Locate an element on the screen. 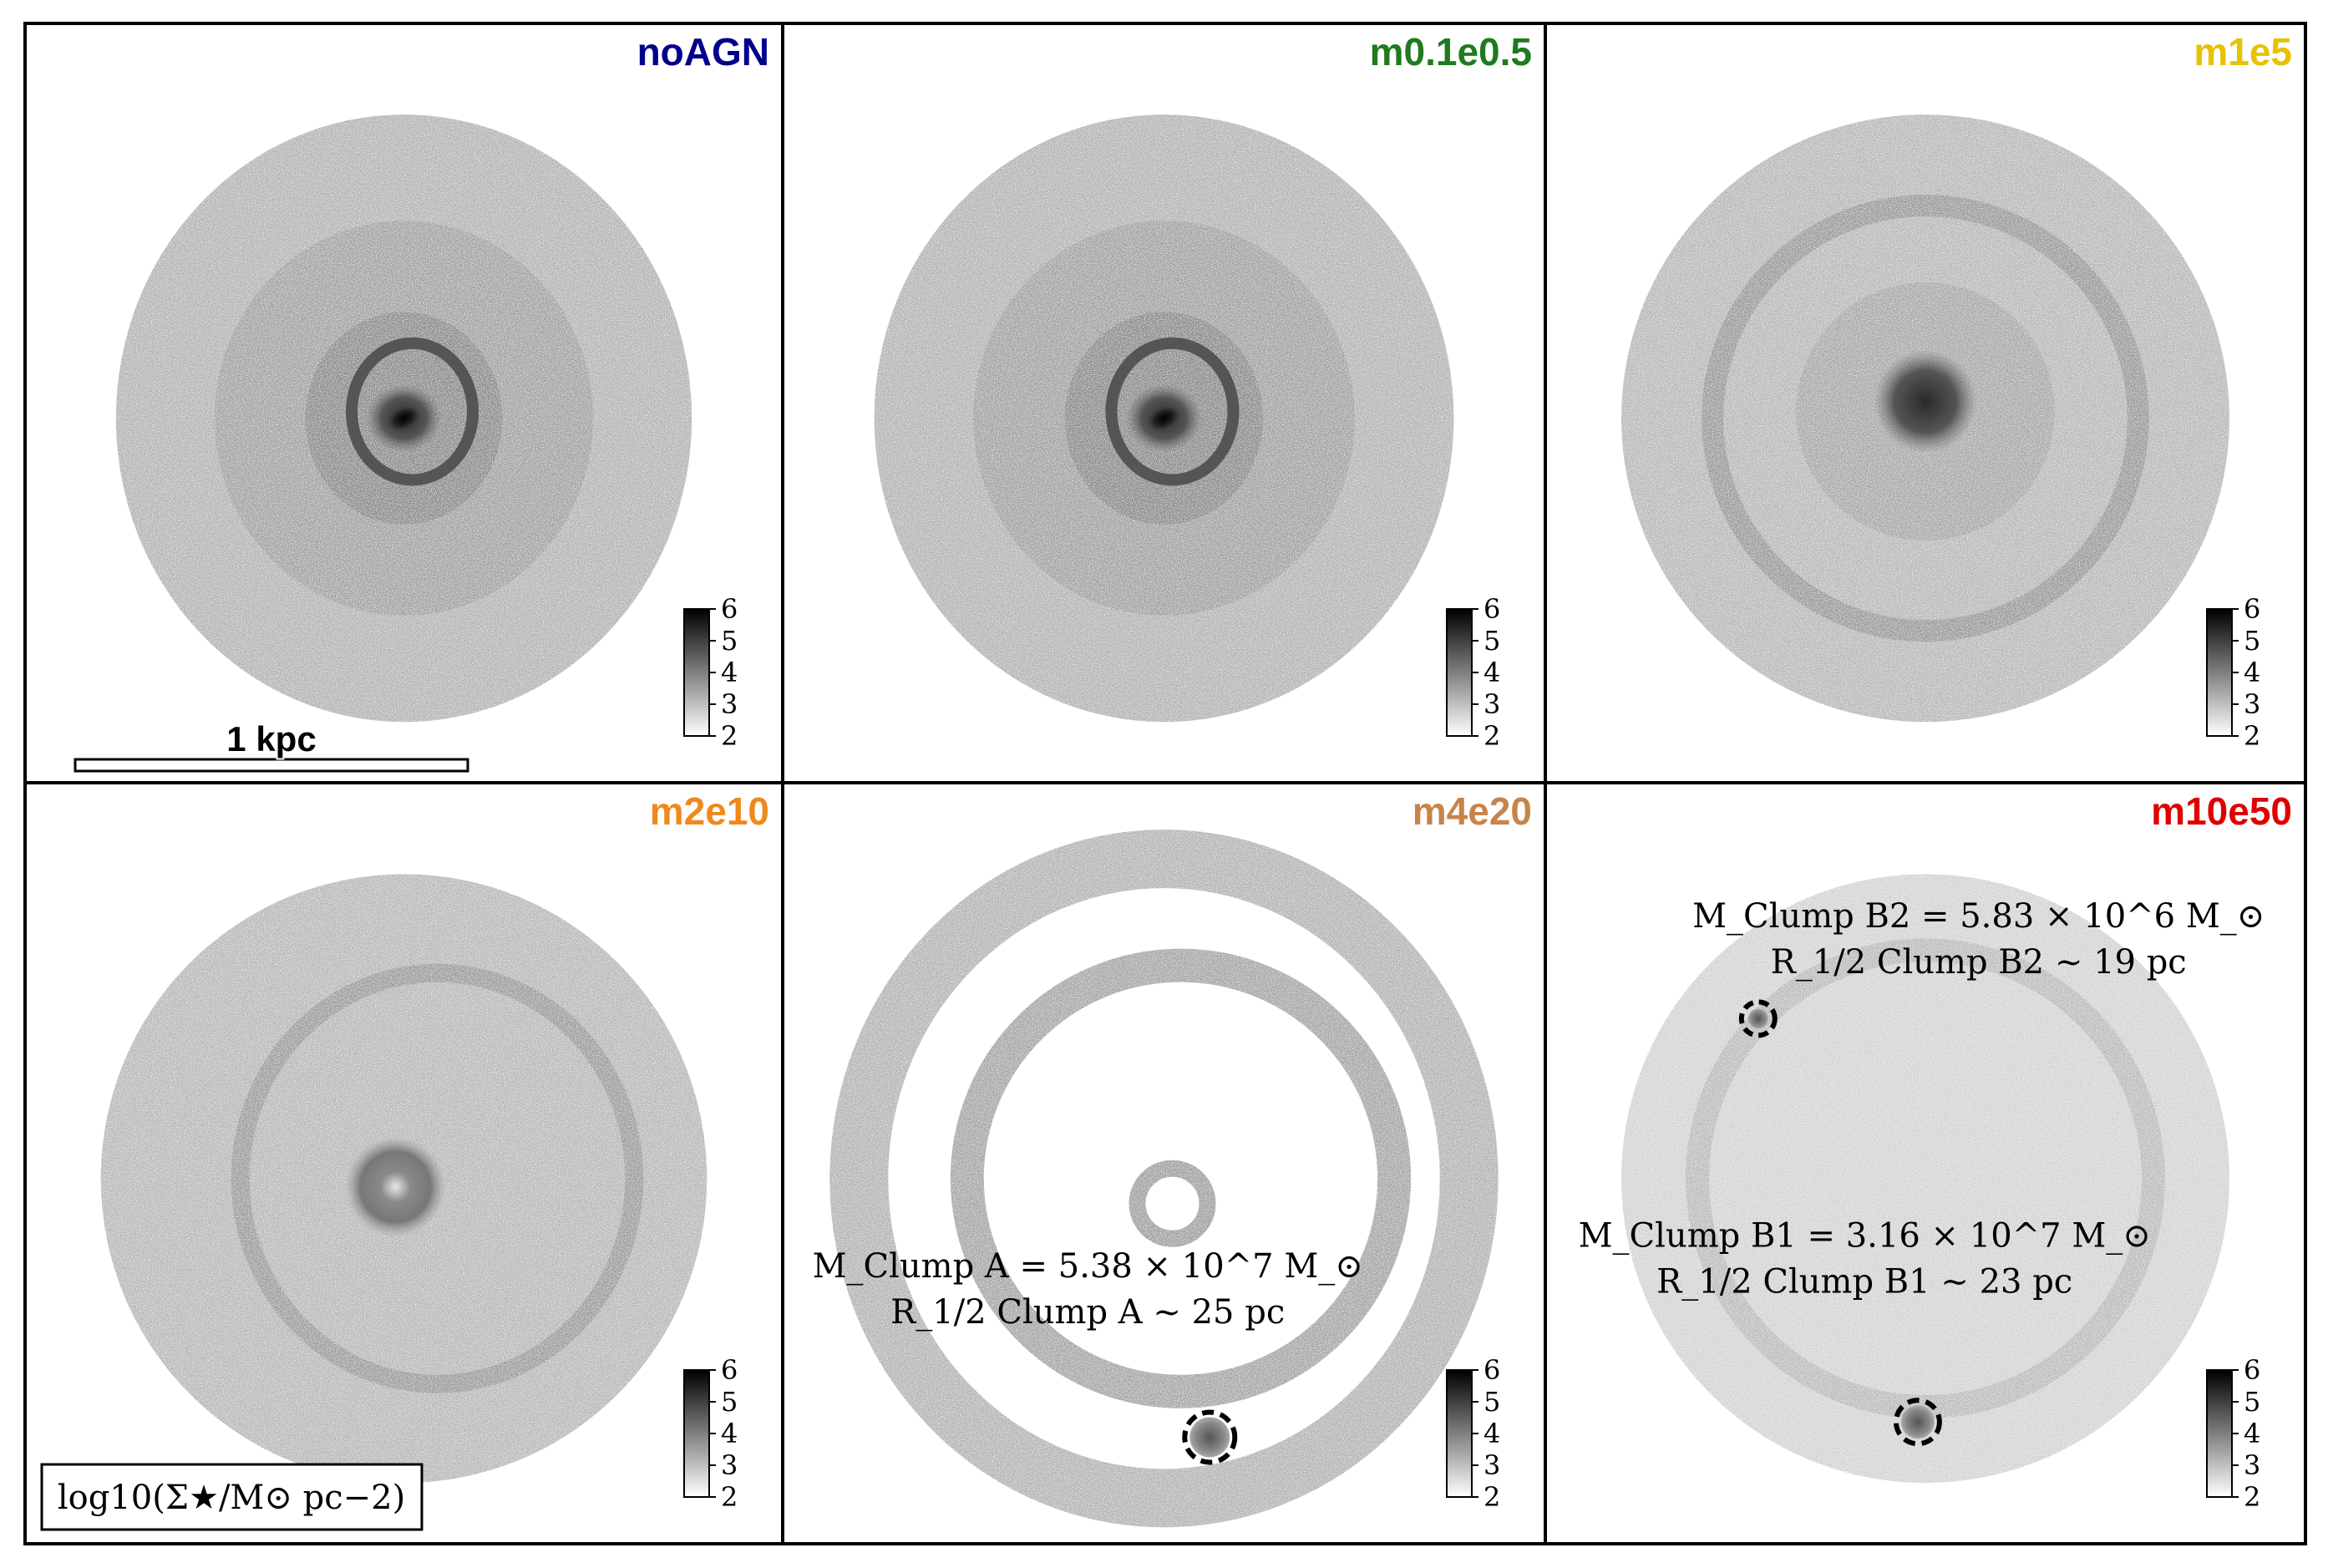 The image size is (2328, 1568). clump-b1-radius: R_1/2 Clump B1 ~ 23 pc is located at coordinates (1864, 1282).